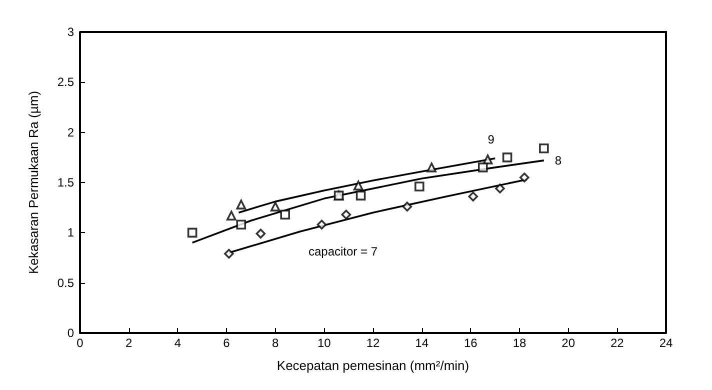  Describe the element at coordinates (617, 343) in the screenshot. I see `x-tick-label: 22` at that location.